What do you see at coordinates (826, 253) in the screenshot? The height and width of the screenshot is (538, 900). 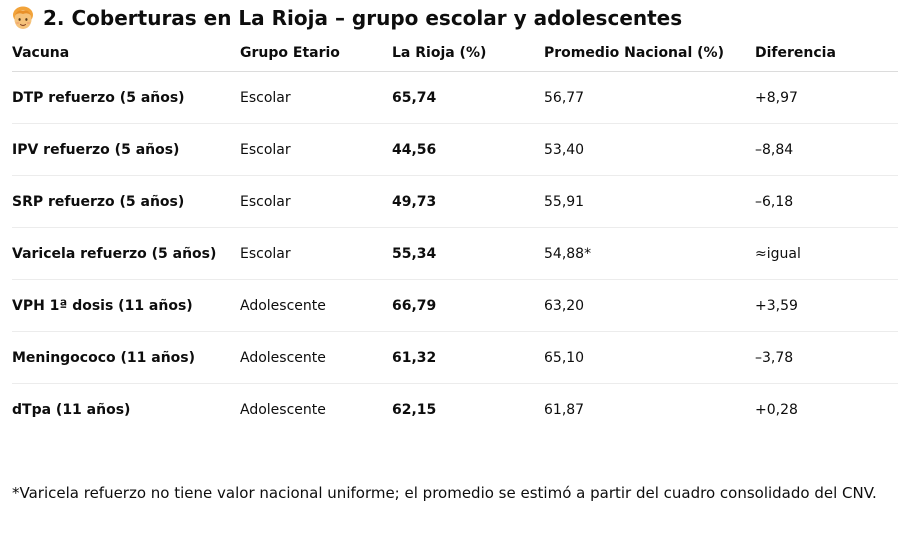 I see `cell-diferencia: ≈igual` at bounding box center [826, 253].